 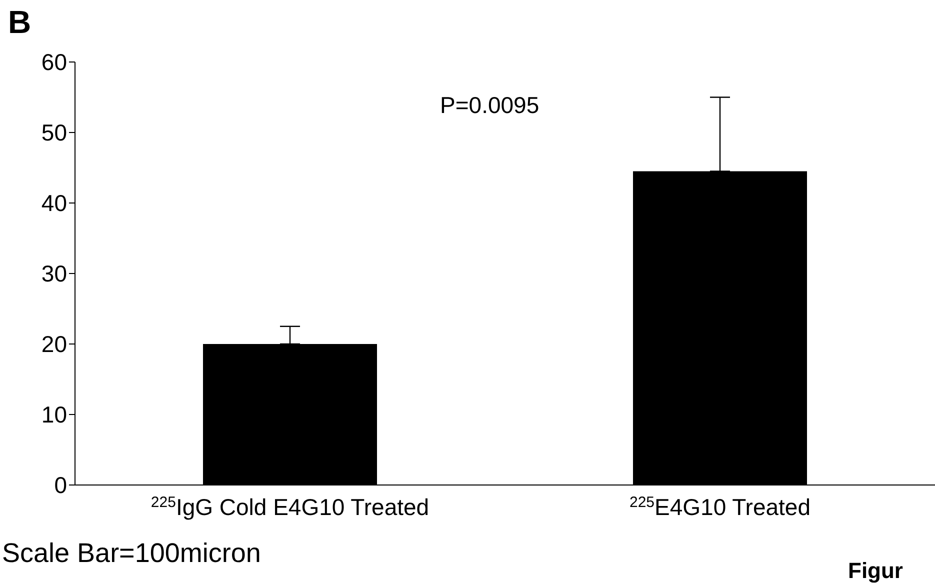 What do you see at coordinates (20, 22) in the screenshot?
I see `chart-title: B` at bounding box center [20, 22].